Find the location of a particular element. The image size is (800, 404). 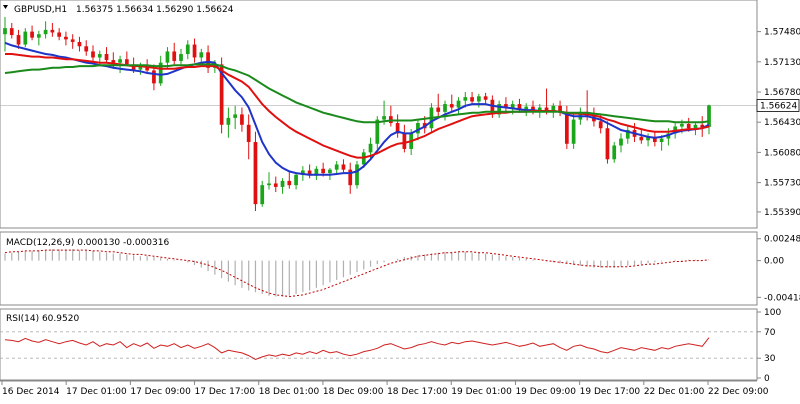

current-price-label: 1.56624 is located at coordinates (778, 105).